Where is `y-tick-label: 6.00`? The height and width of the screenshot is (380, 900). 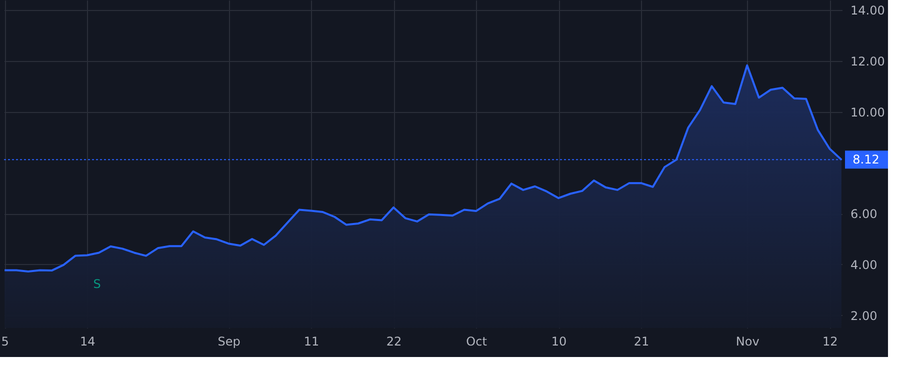
y-tick-label: 6.00 is located at coordinates (864, 214).